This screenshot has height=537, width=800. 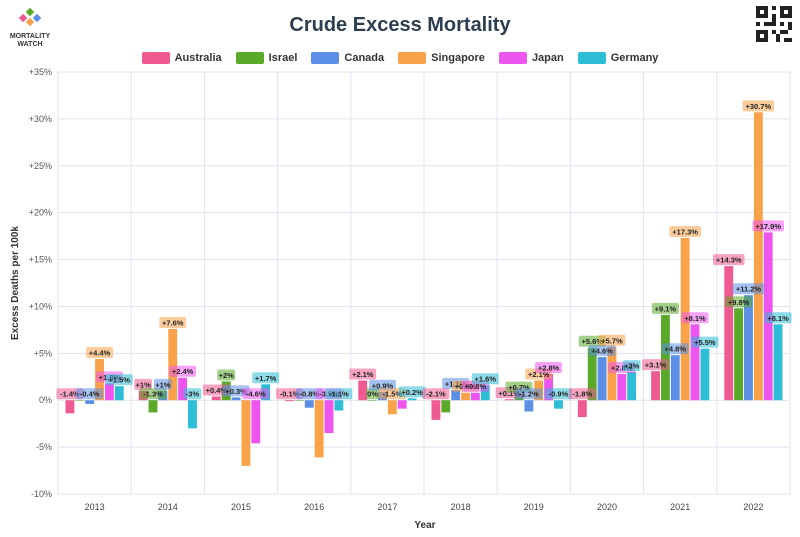 I want to click on x-tick-label: 2018, so click(x=461, y=507).